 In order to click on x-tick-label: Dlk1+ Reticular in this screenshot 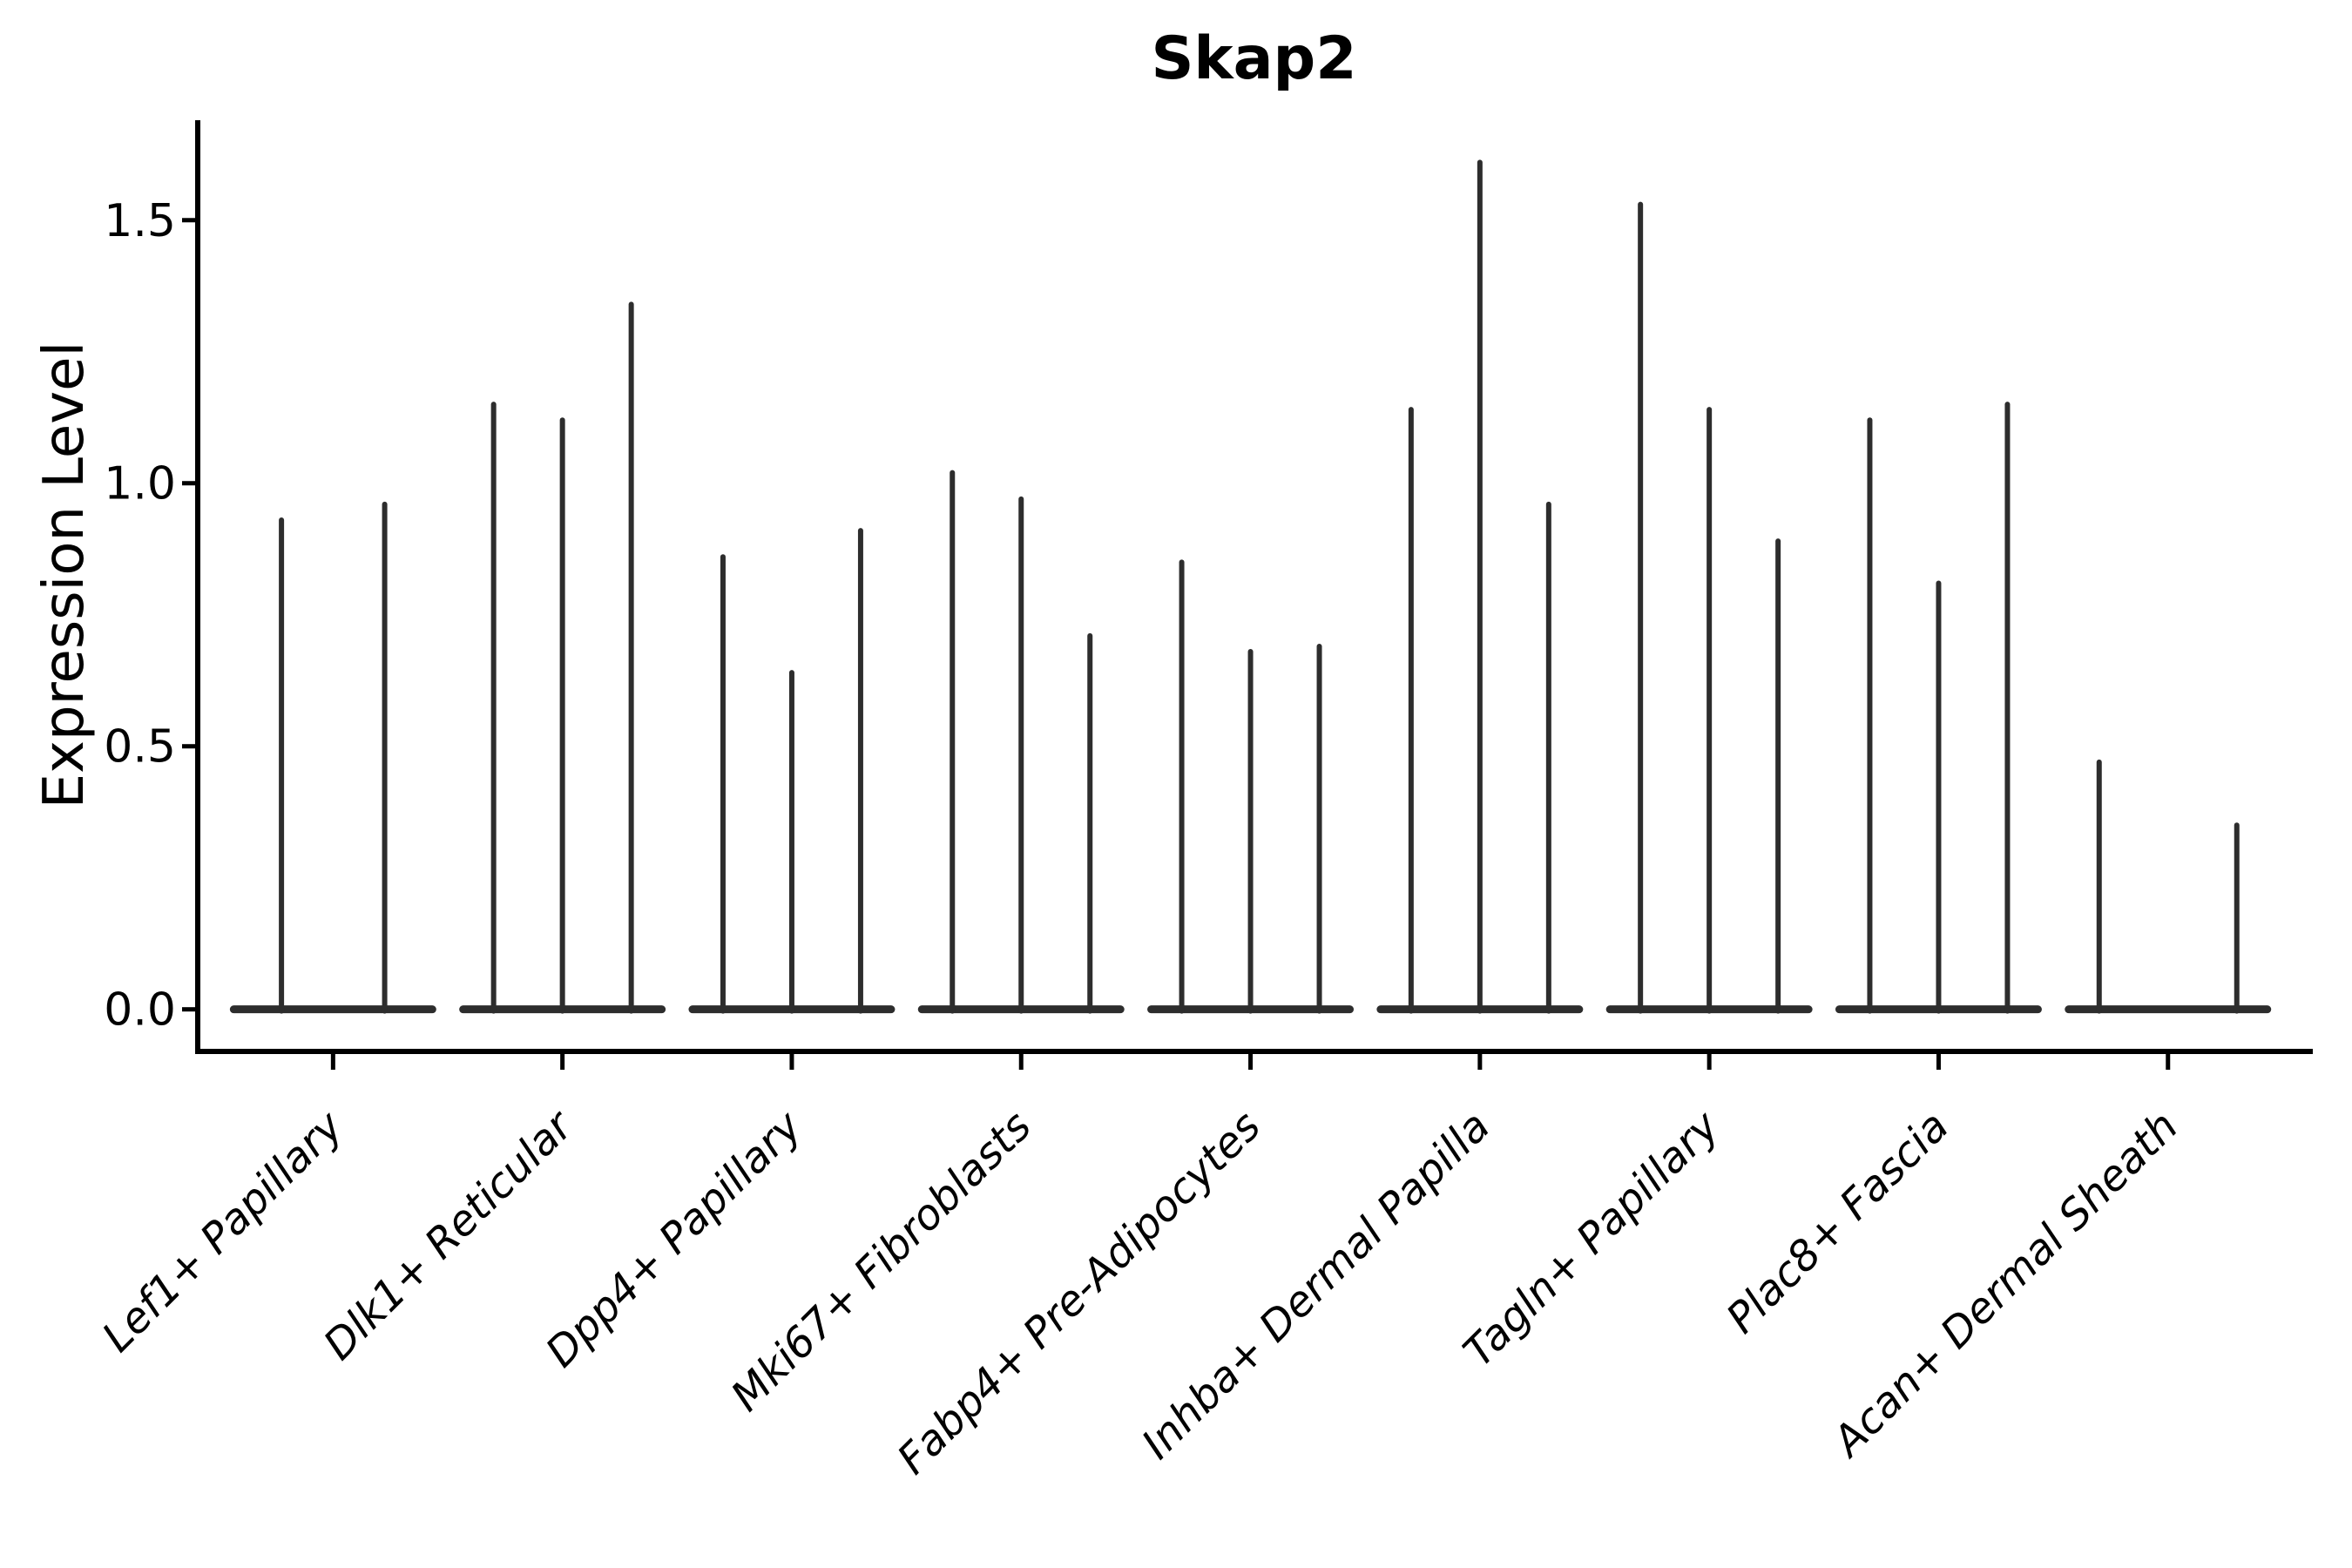, I will do `click(450, 1235)`.